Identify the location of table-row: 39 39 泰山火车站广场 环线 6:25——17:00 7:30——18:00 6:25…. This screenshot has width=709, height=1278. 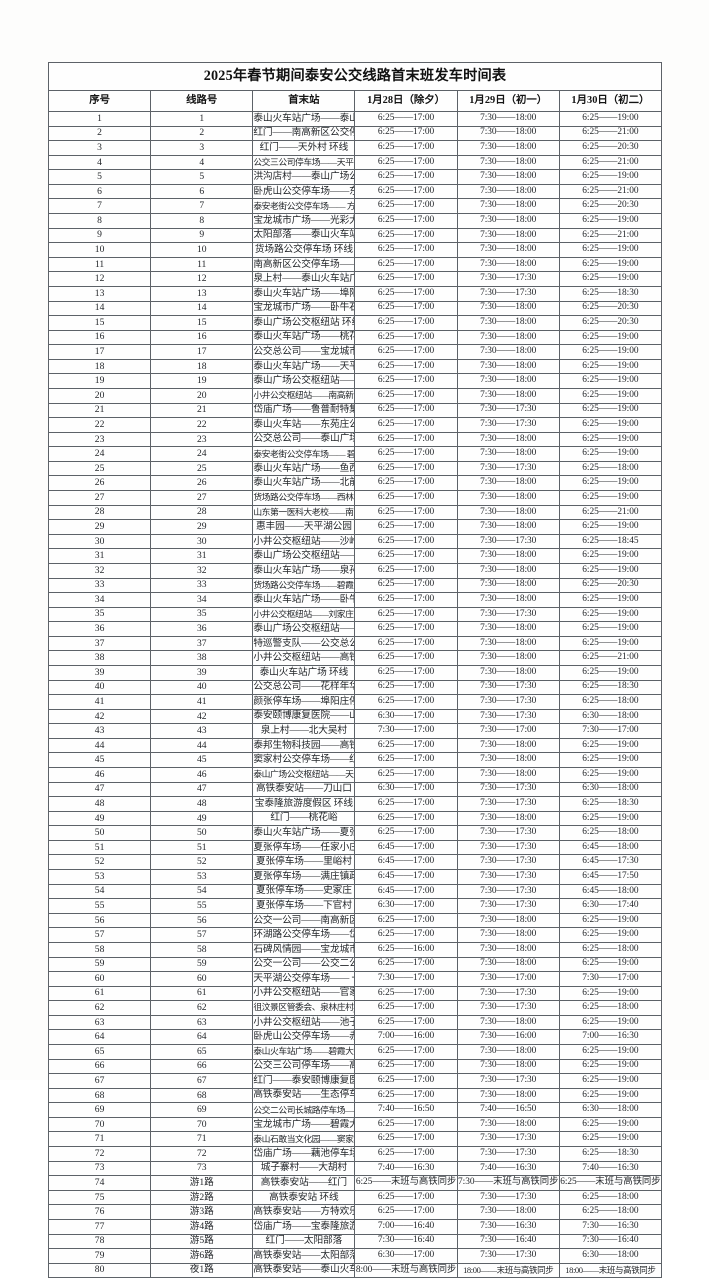
(355, 672).